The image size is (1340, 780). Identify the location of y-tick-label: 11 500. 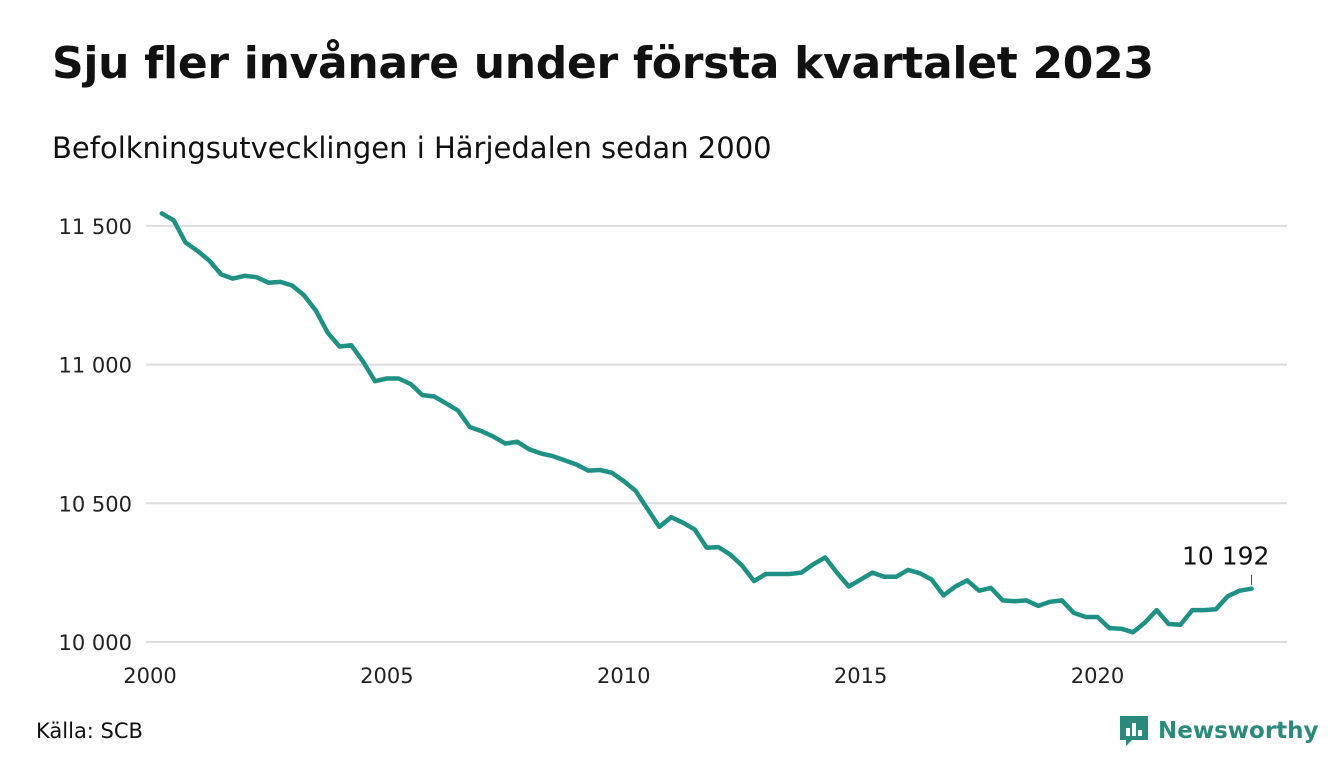
(95, 227).